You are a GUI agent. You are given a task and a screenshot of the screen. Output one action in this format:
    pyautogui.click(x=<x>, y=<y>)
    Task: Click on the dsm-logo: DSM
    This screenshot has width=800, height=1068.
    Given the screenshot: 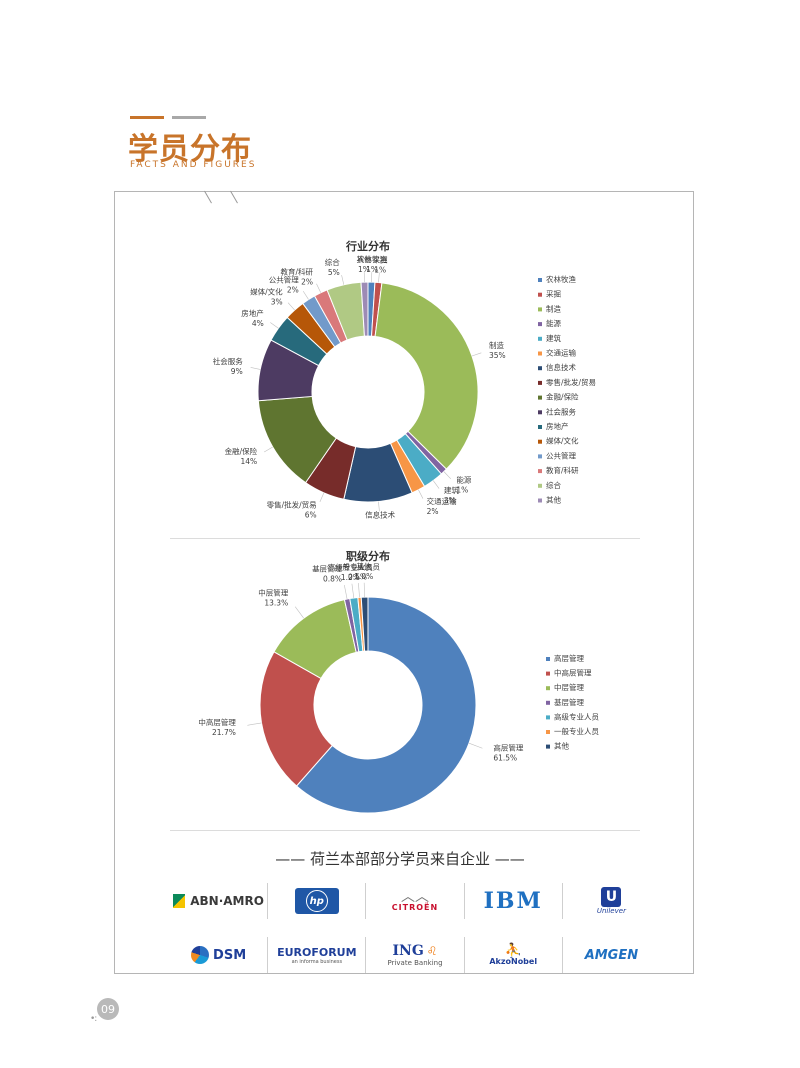 What is the action you would take?
    pyautogui.click(x=218, y=955)
    